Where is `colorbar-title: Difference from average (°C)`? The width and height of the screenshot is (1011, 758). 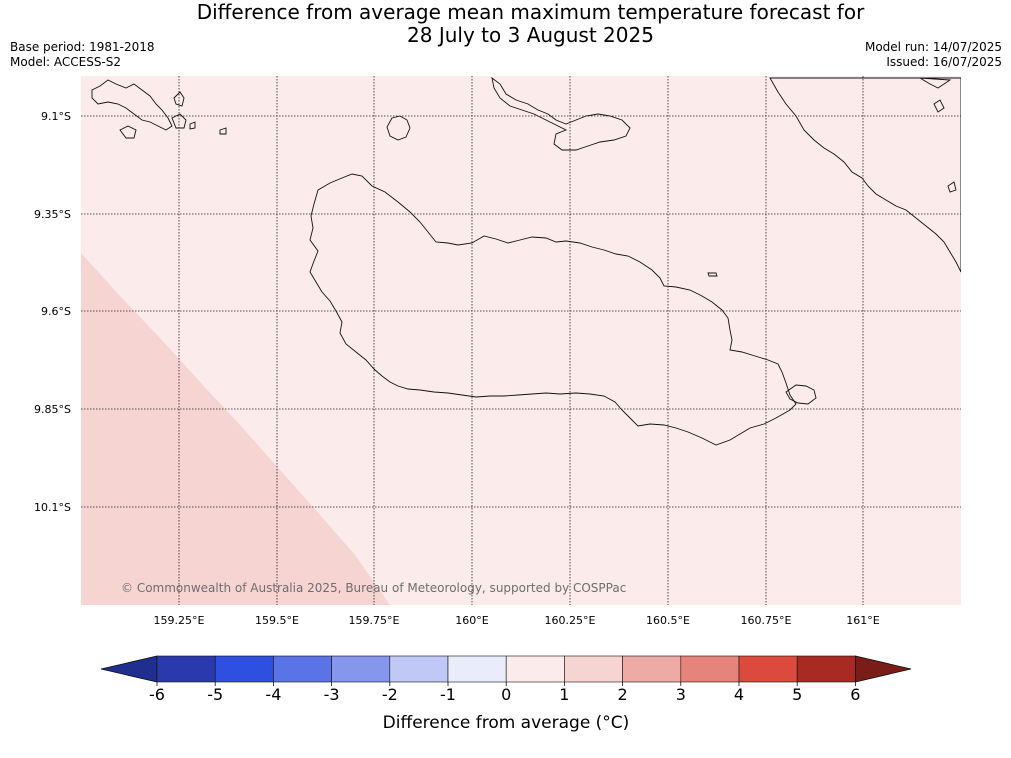 colorbar-title: Difference from average (°C) is located at coordinates (506, 723).